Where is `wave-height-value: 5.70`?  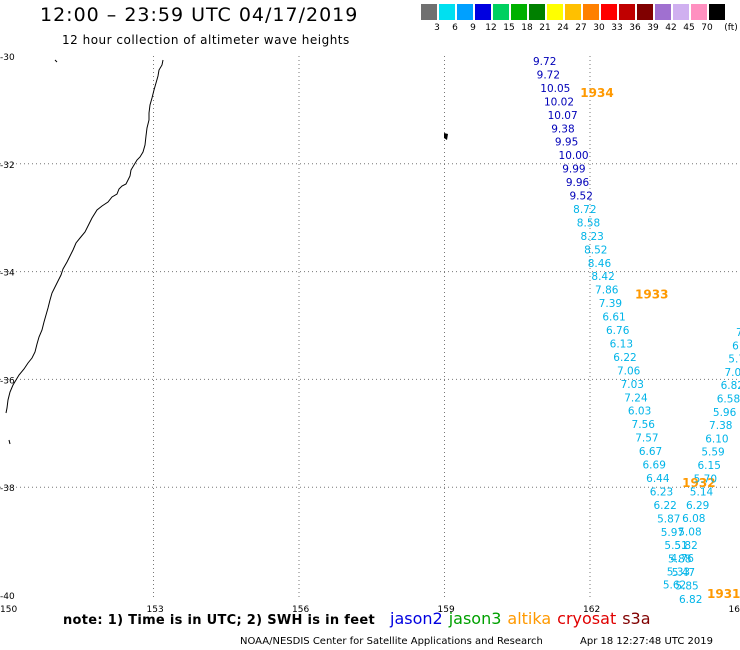
wave-height-value: 5.70 is located at coordinates (705, 479).